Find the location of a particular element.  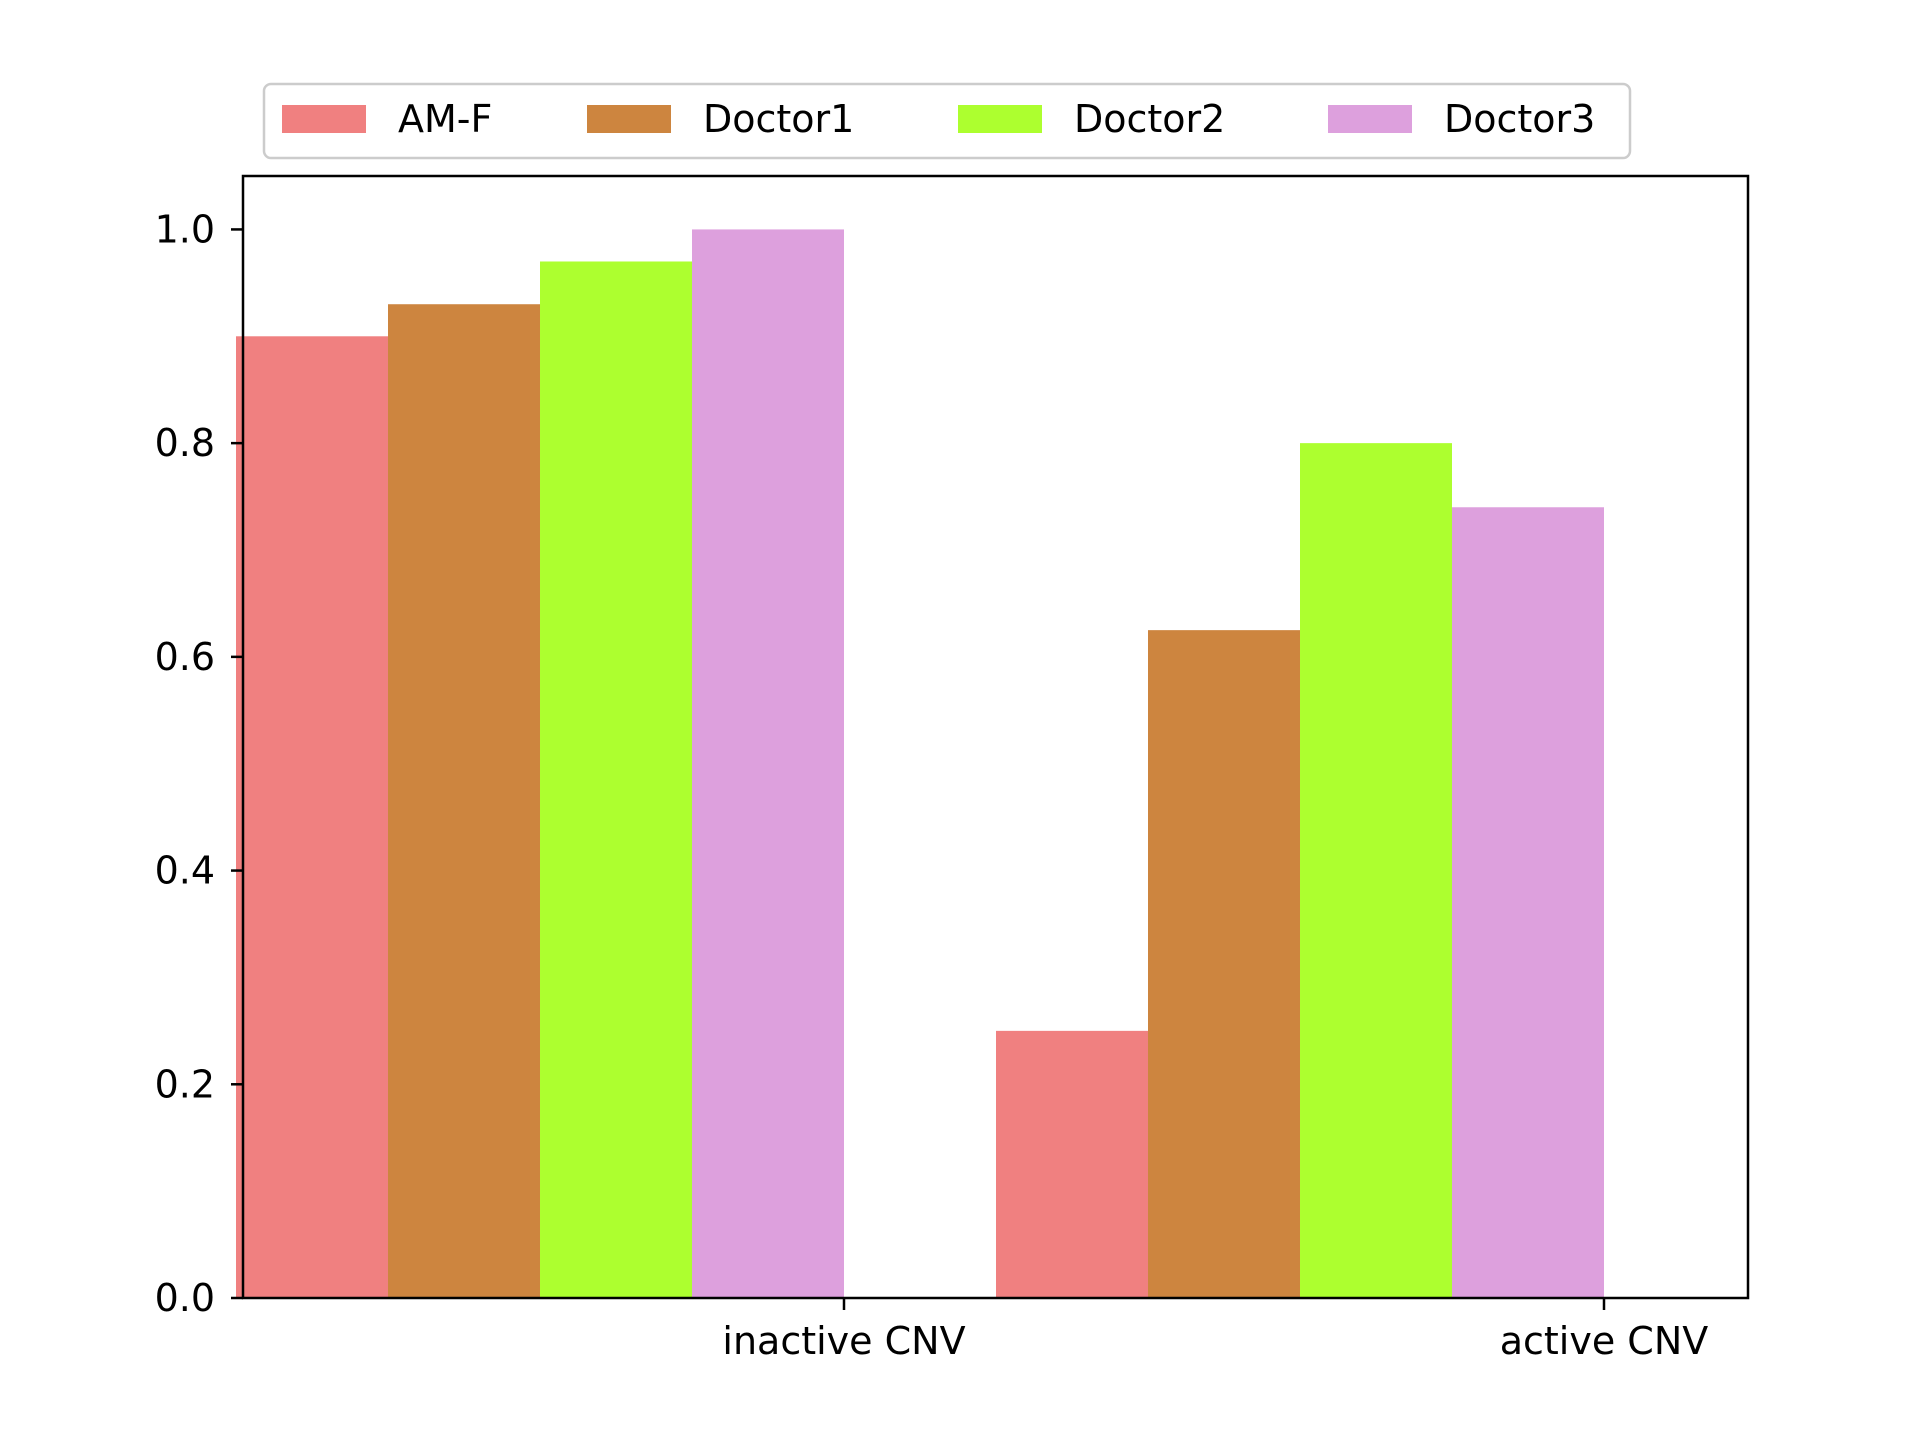

legend-box is located at coordinates (947, 121).